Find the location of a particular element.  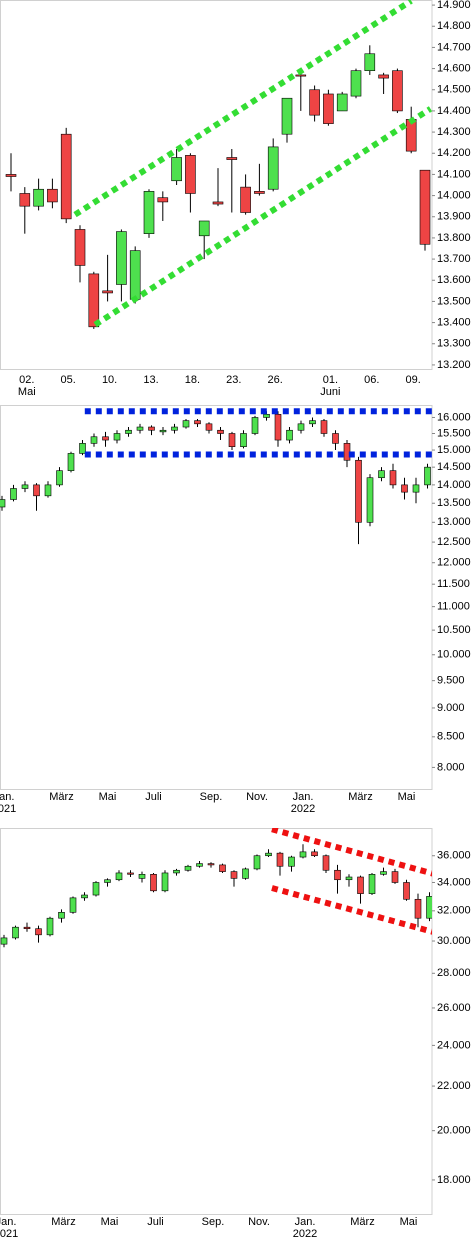

x-tick-label: 09. is located at coordinates (413, 380).